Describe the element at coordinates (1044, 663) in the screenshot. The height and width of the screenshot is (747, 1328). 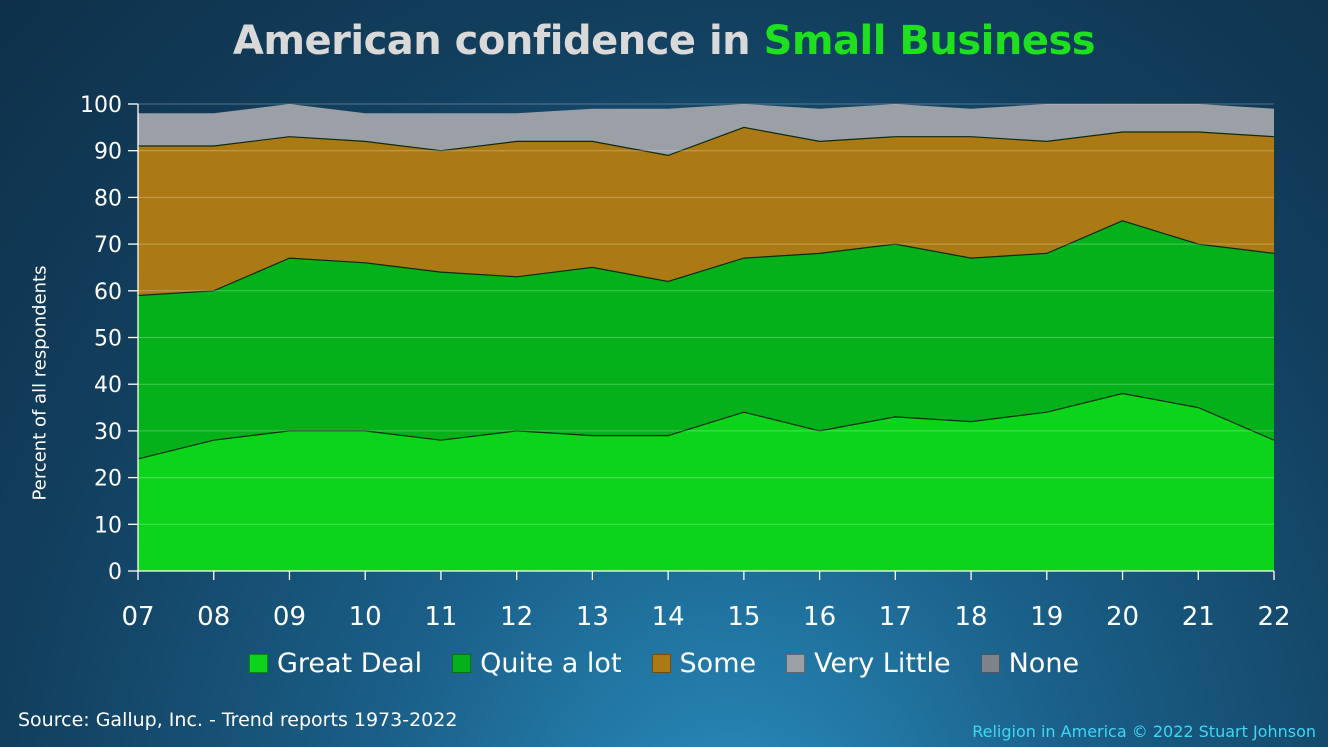
I see `legend-label-none: None` at that location.